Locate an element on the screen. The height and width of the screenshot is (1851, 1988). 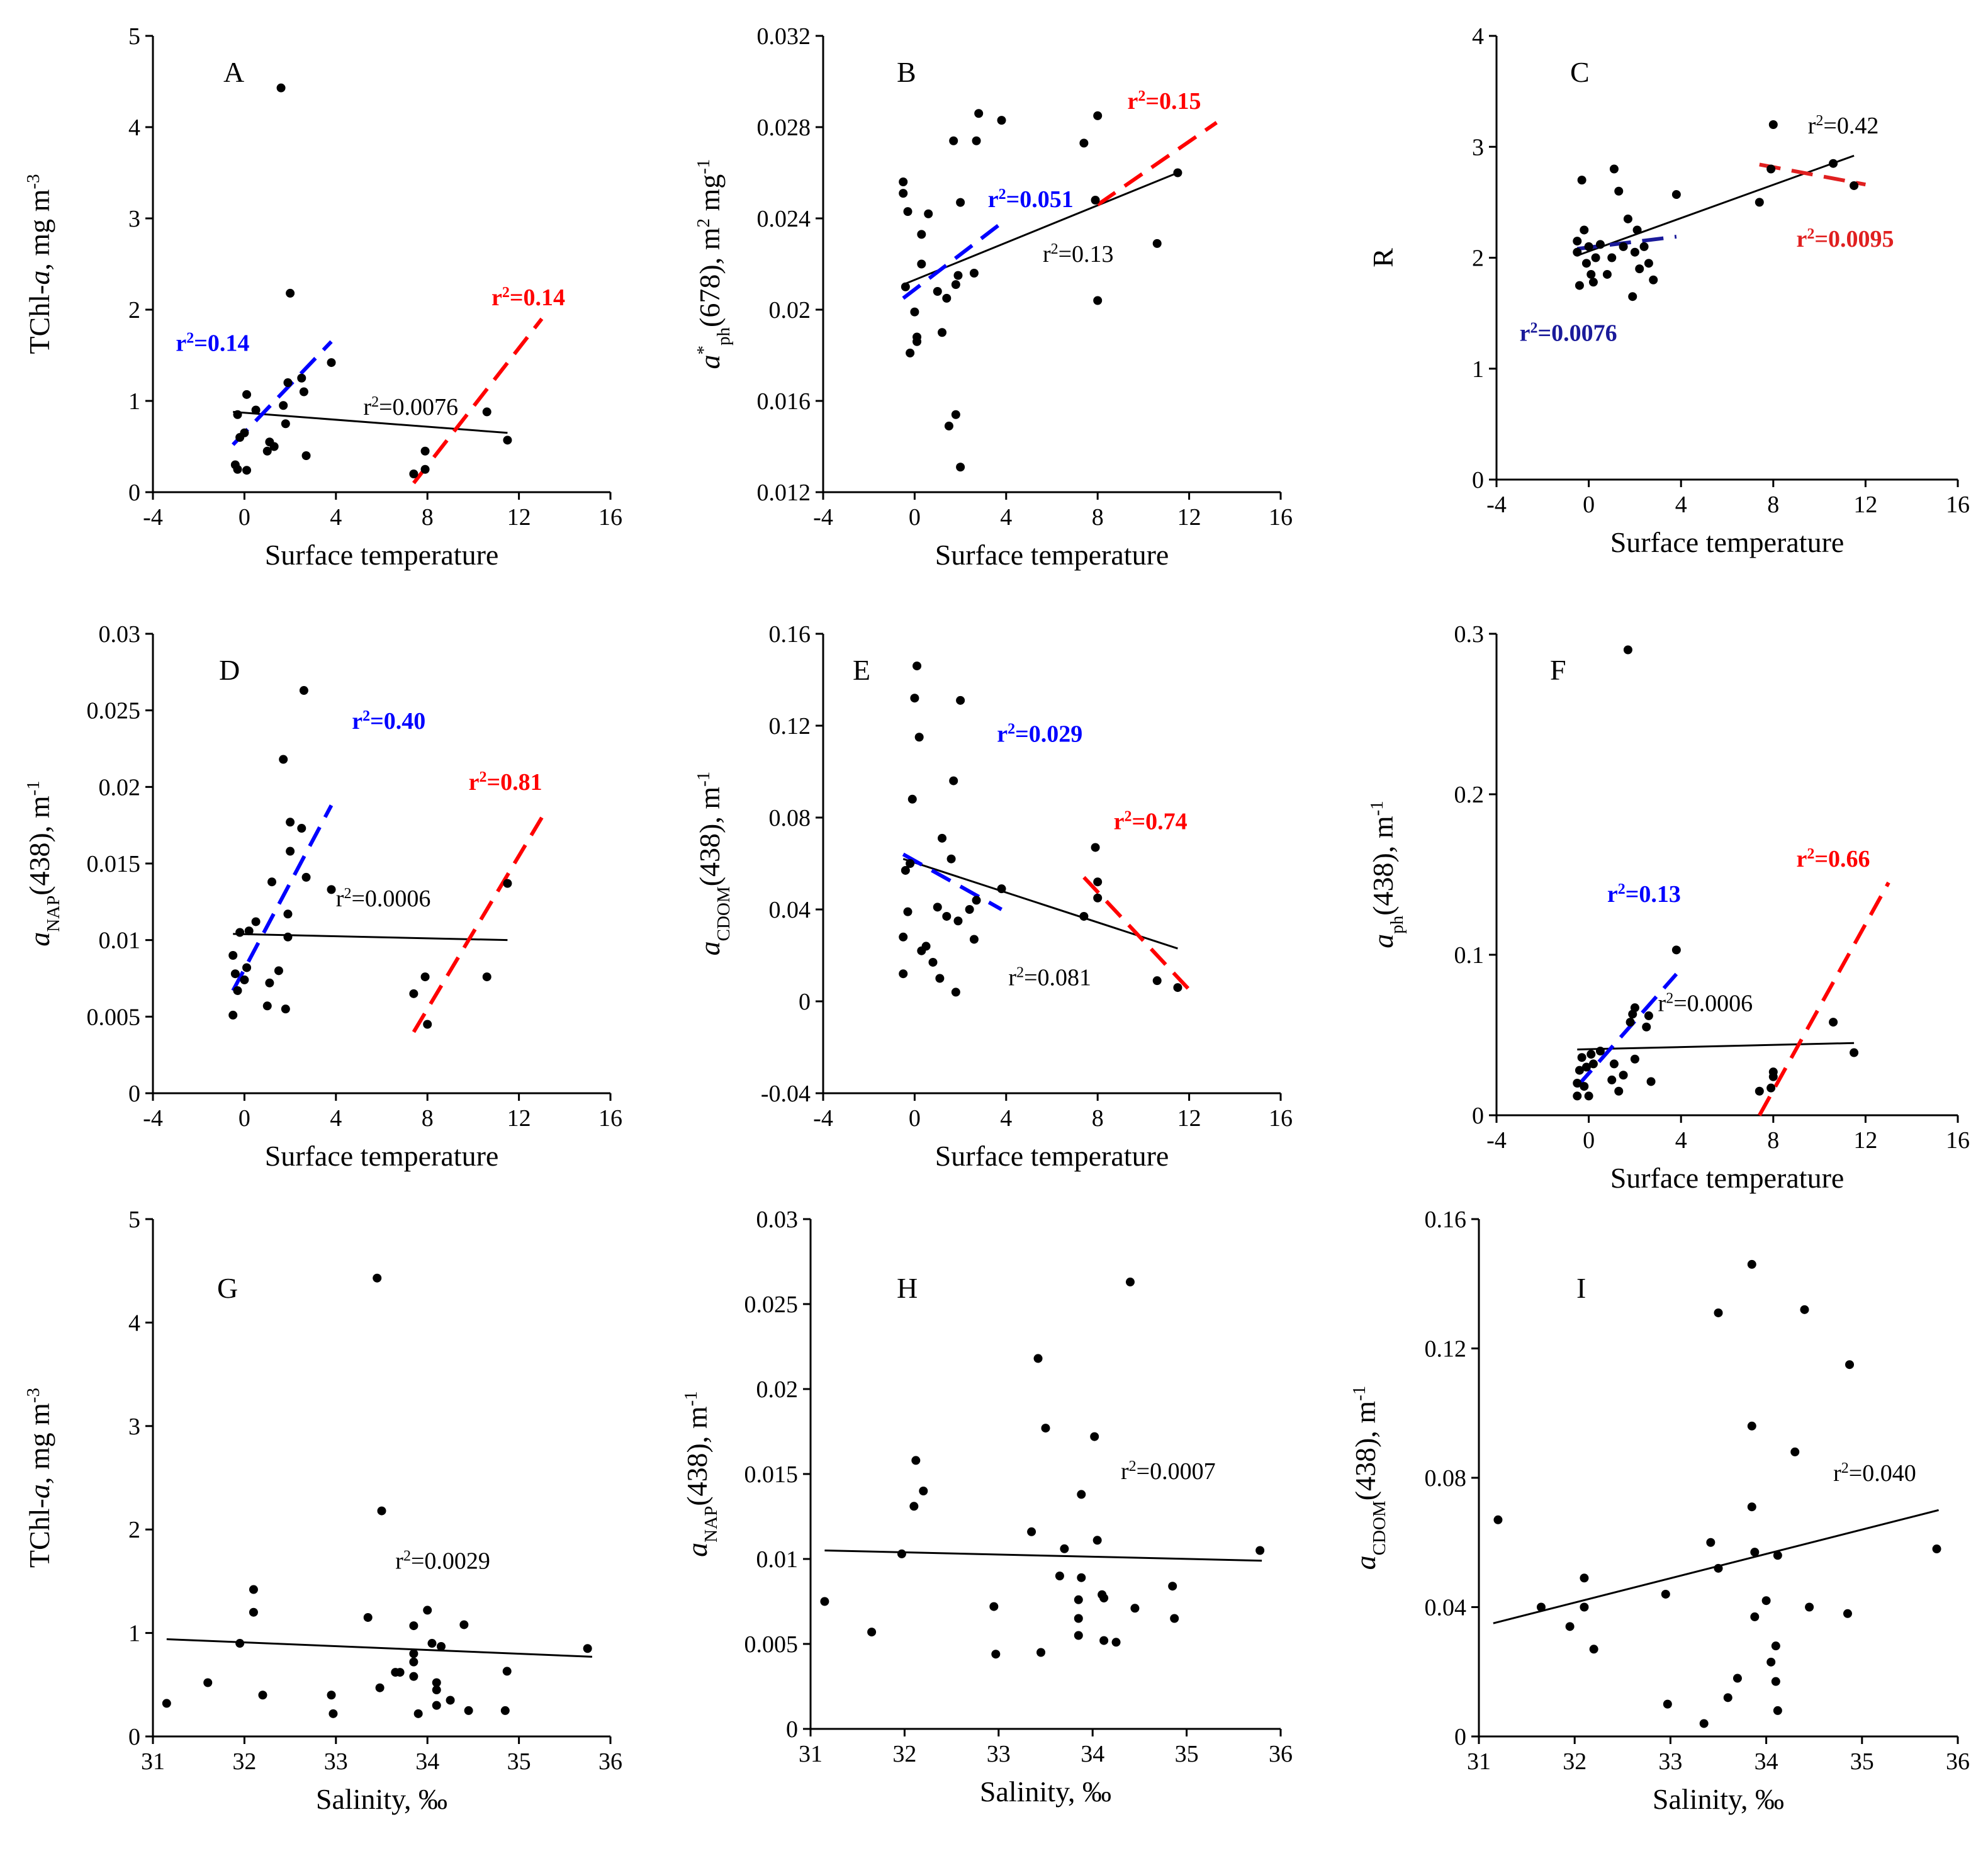
y-tick-label: 0.03 is located at coordinates (120, 634).